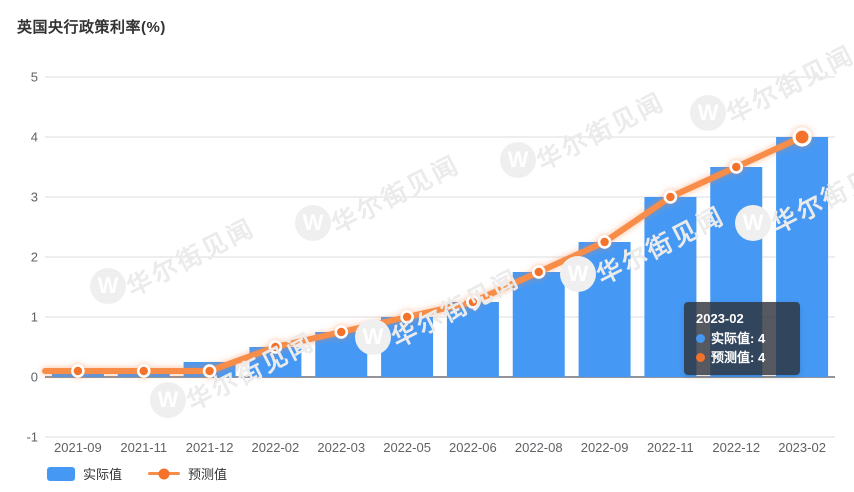 The height and width of the screenshot is (492, 854). I want to click on bar-series-swatch-icon, so click(61, 473).